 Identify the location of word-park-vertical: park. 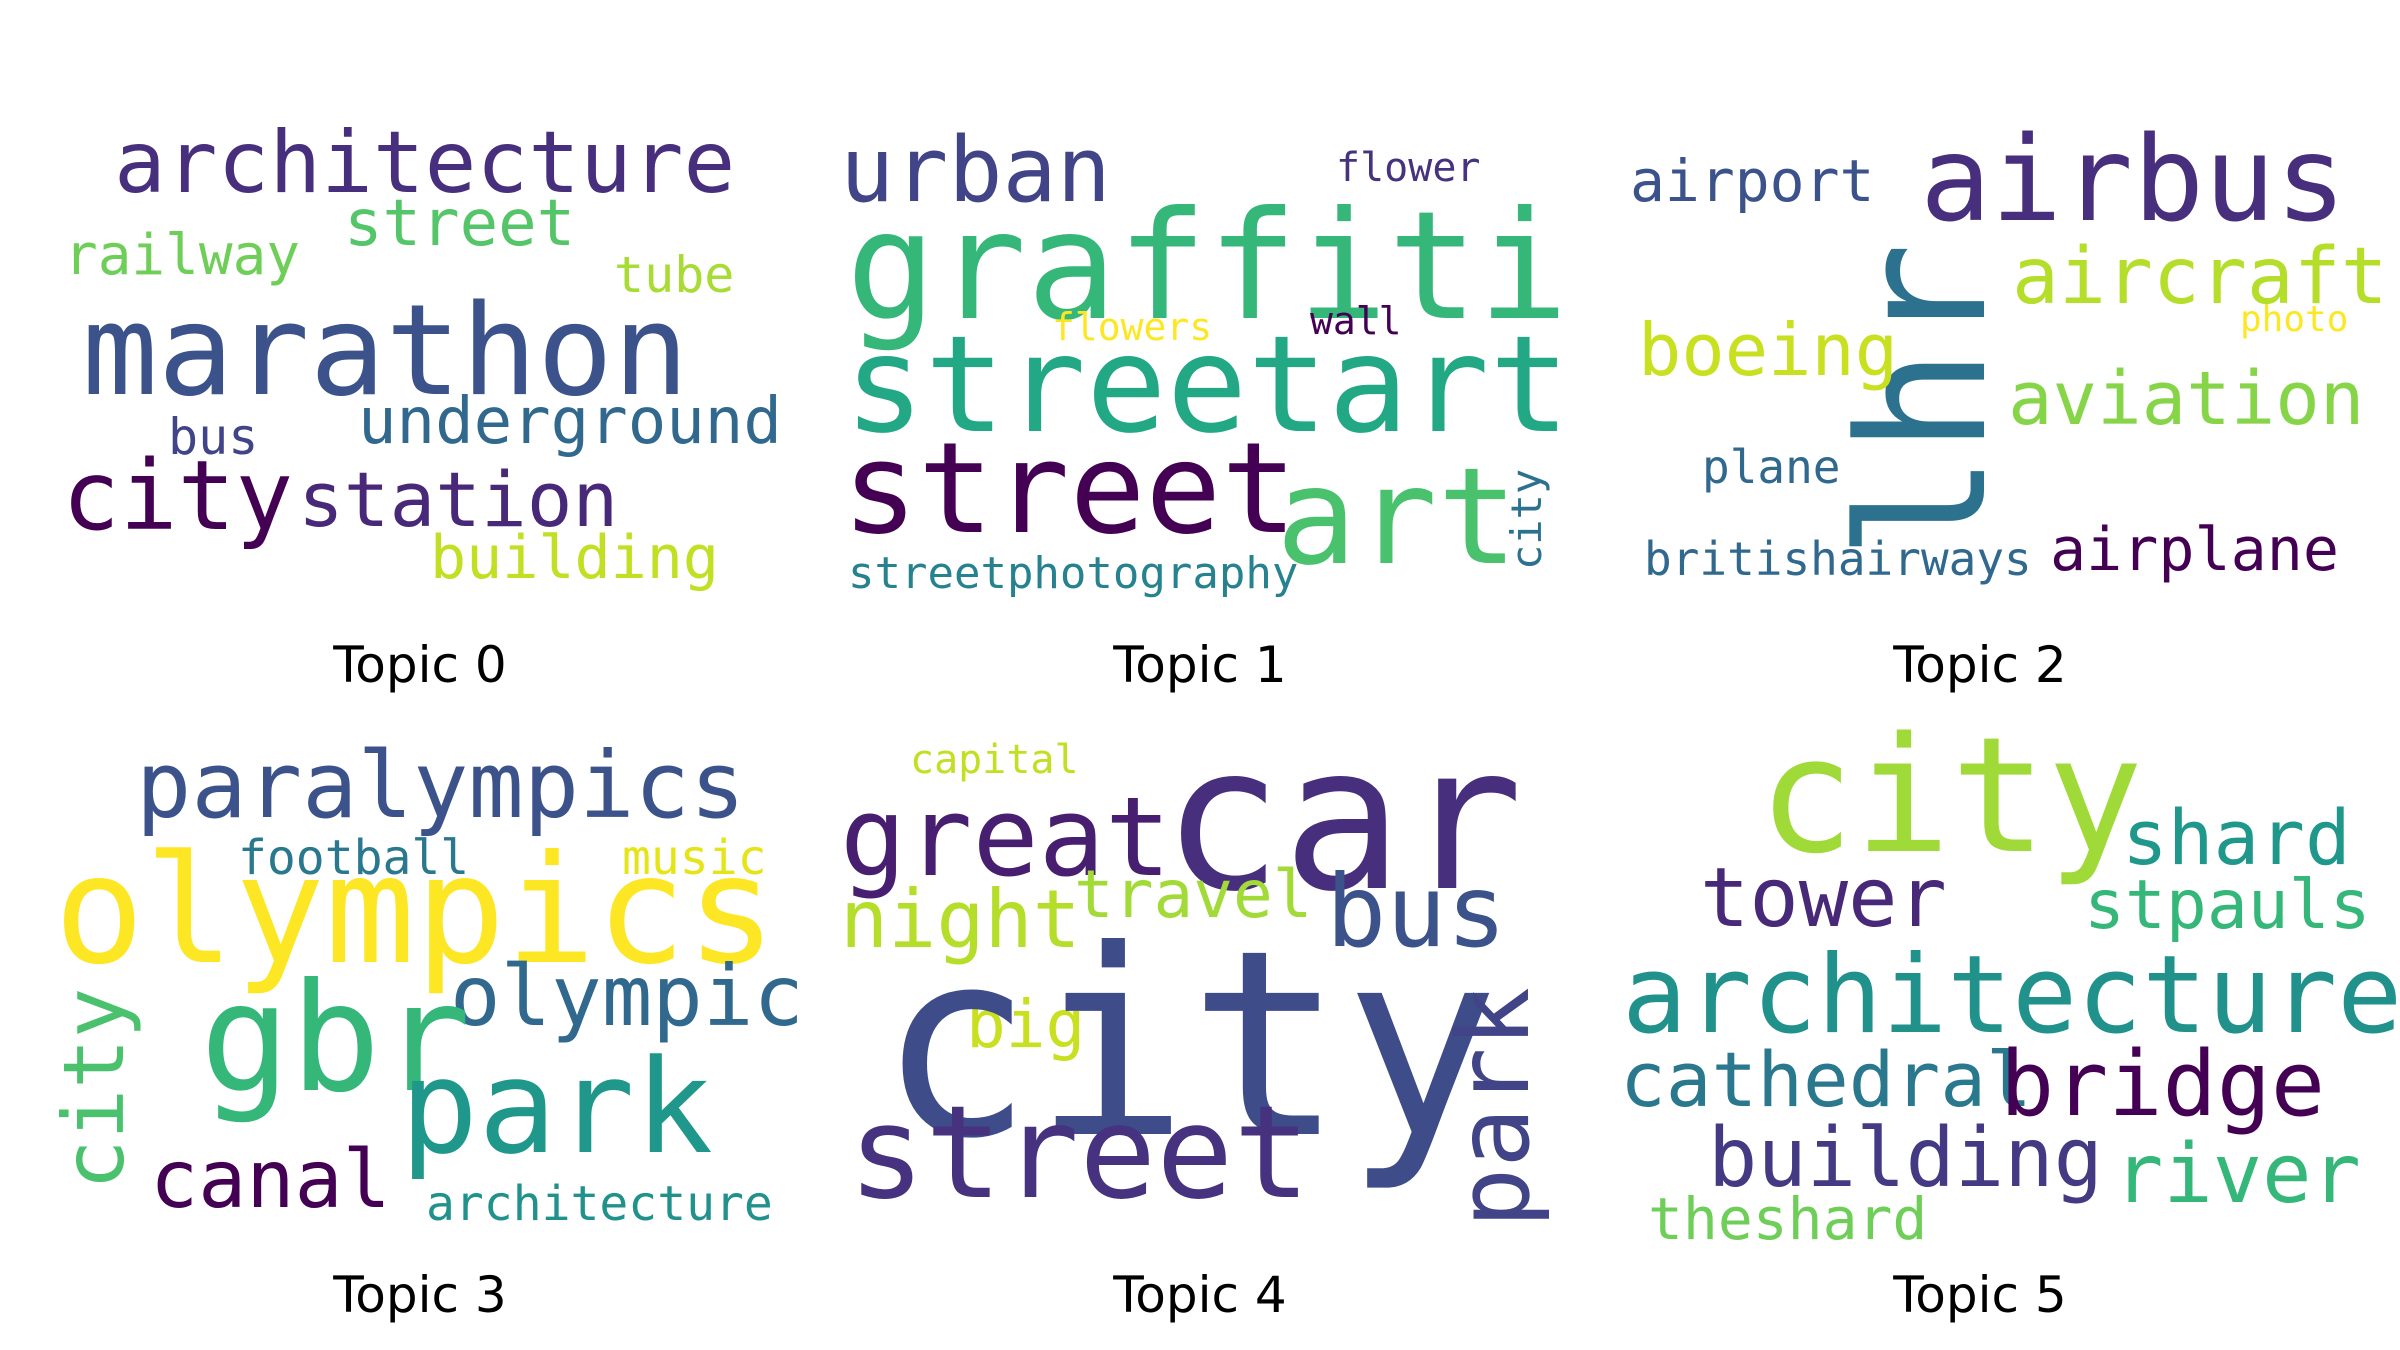
(1493, 1107).